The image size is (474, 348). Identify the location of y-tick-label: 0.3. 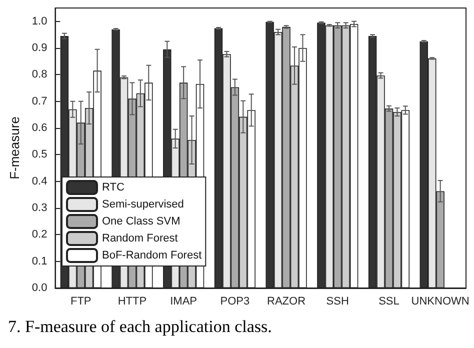
(40, 208).